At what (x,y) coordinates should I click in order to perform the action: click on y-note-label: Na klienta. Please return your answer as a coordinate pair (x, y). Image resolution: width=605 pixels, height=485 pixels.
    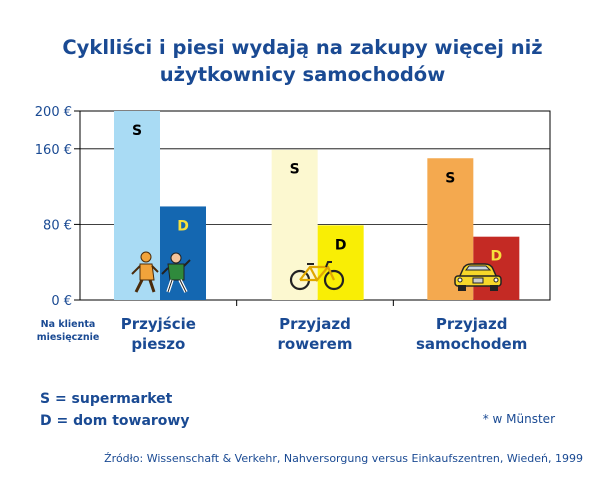
    Looking at the image, I should click on (68, 324).